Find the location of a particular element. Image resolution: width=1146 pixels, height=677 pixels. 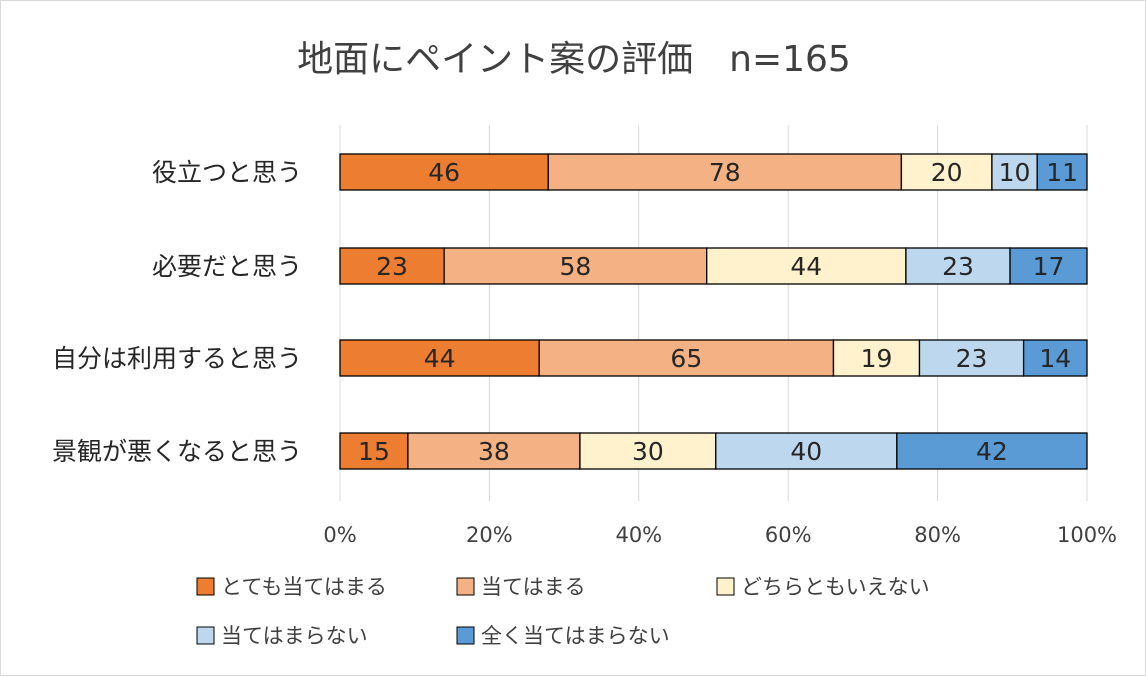

data-label: 20 is located at coordinates (947, 172).